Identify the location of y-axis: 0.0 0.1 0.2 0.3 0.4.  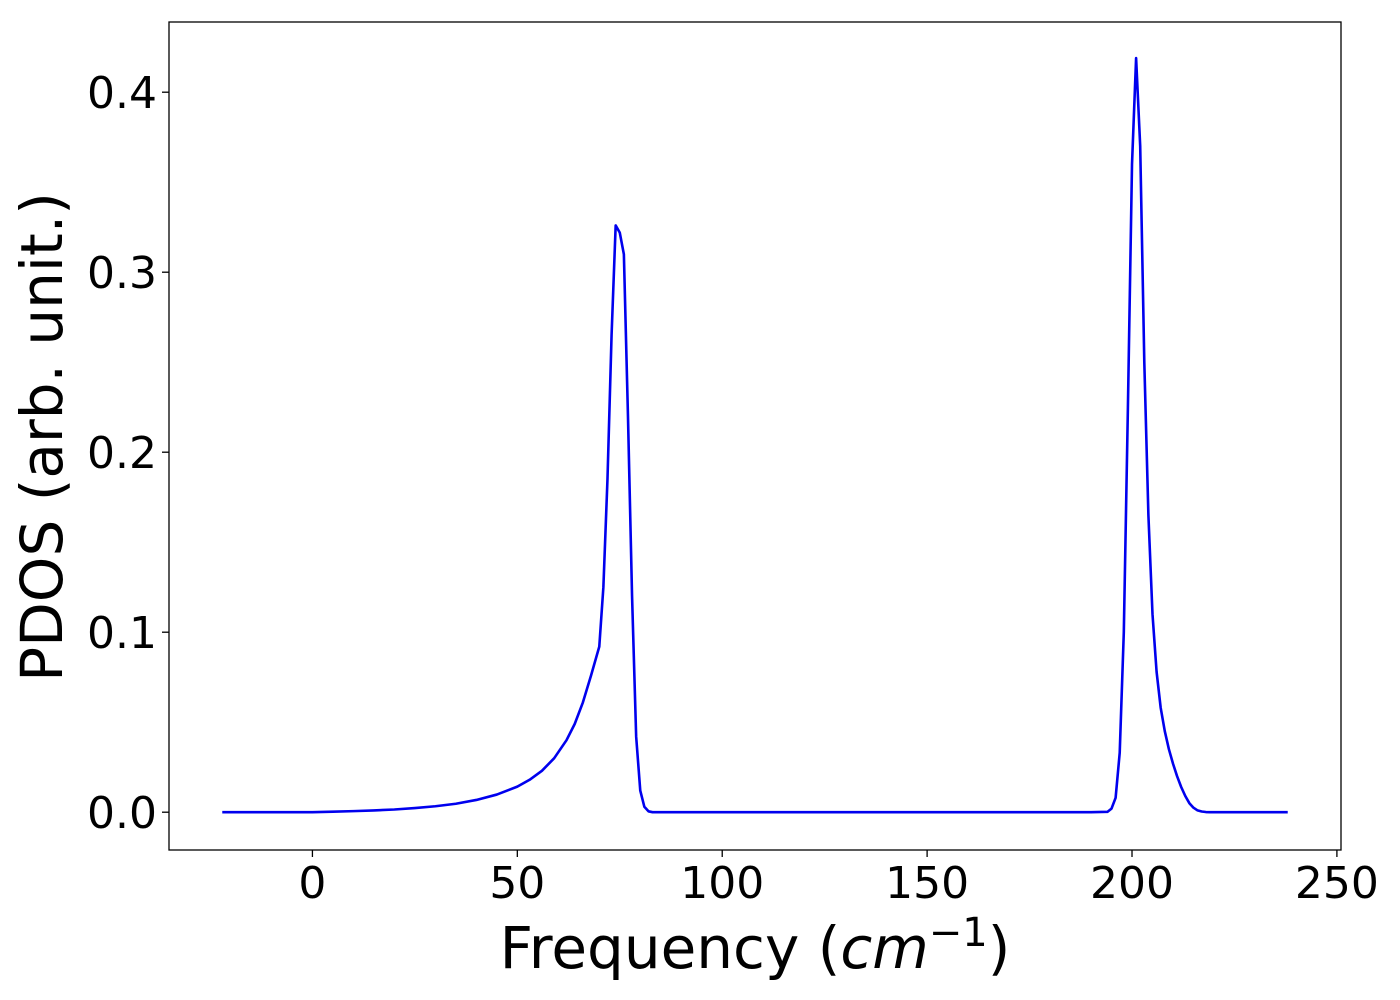
(128, 453).